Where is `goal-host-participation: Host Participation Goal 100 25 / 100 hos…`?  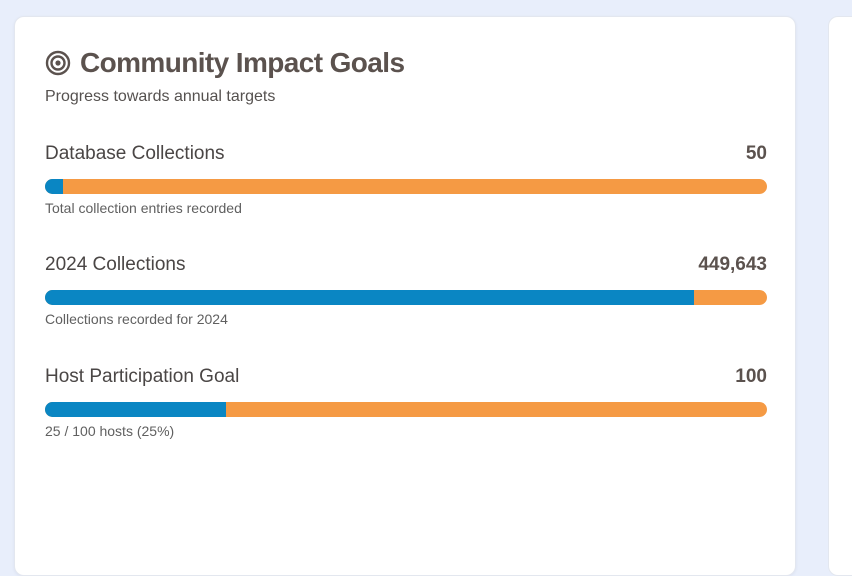 goal-host-participation: Host Participation Goal 100 25 / 100 hos… is located at coordinates (406, 402).